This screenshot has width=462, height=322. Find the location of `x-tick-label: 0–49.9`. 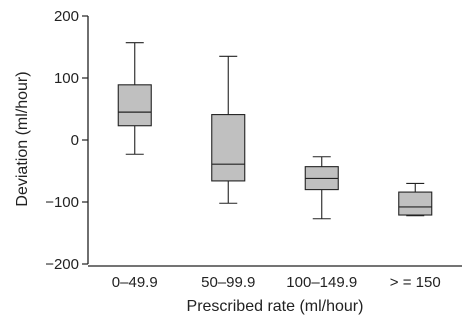

x-tick-label: 0–49.9 is located at coordinates (135, 282).